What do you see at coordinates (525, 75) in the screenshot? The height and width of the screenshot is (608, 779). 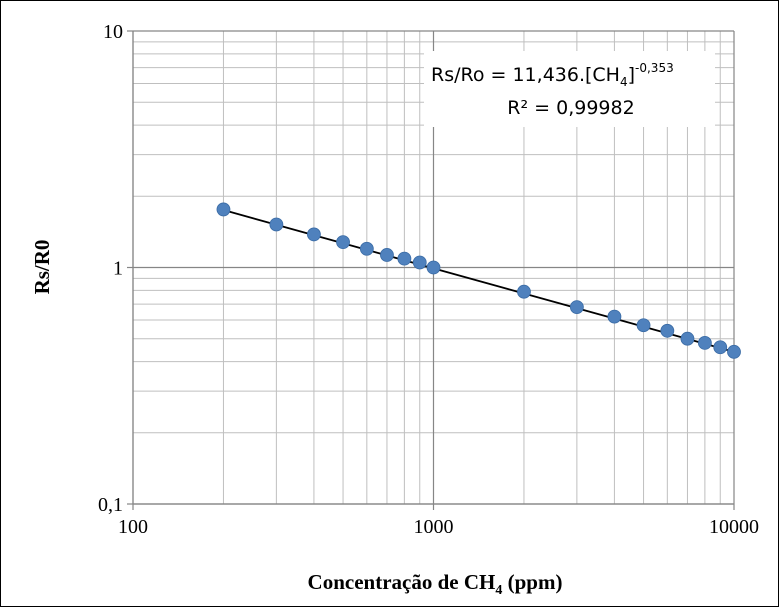 I see `equation-lhs: Rs/Ro = 11,436.[CH` at bounding box center [525, 75].